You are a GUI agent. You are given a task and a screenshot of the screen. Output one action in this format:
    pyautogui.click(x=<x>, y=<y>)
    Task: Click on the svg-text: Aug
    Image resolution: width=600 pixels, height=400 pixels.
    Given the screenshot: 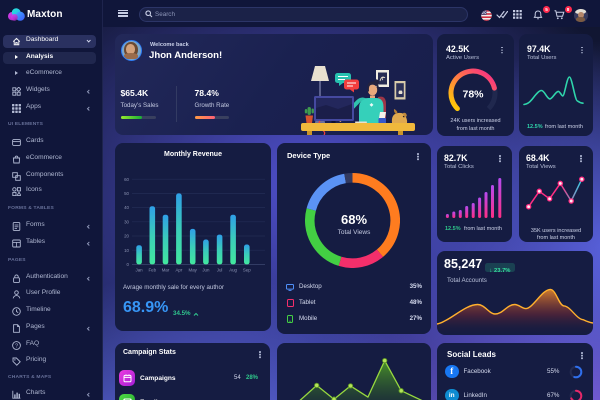 What is the action you would take?
    pyautogui.click(x=233, y=270)
    